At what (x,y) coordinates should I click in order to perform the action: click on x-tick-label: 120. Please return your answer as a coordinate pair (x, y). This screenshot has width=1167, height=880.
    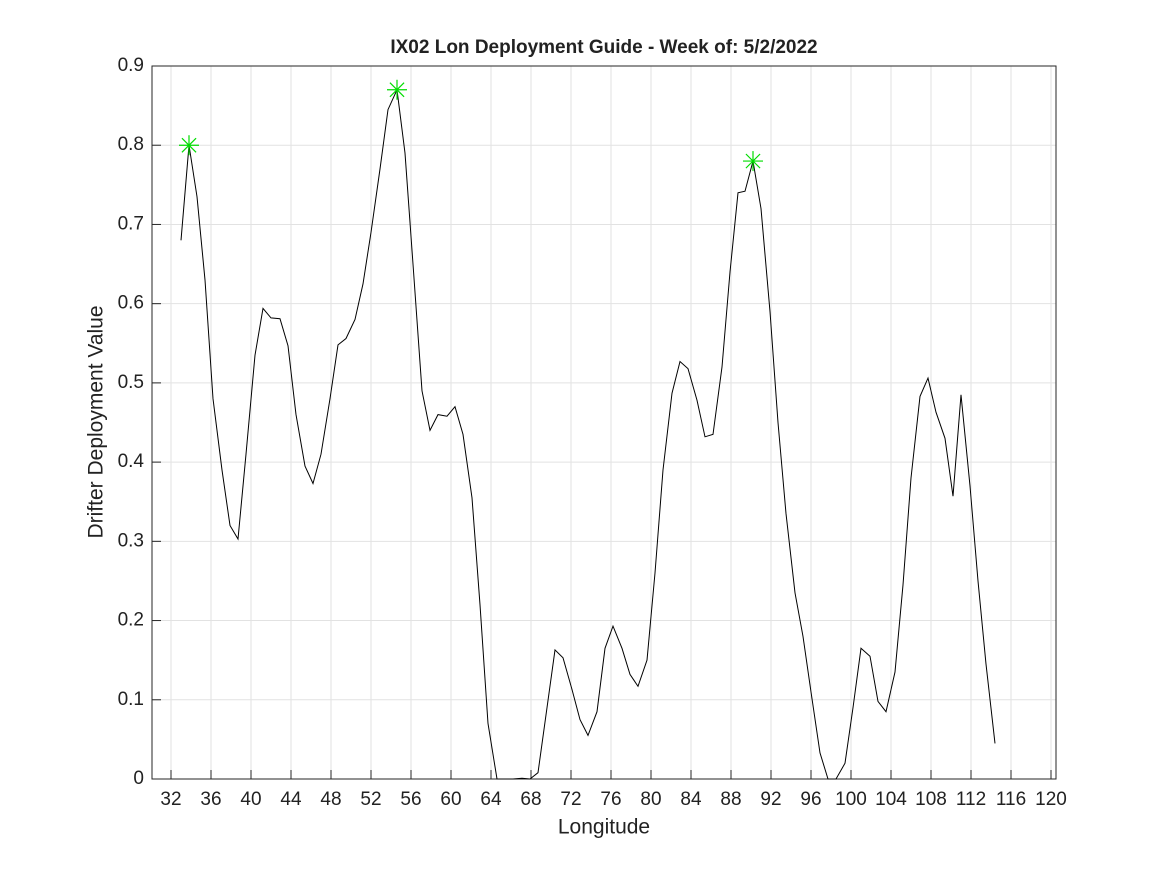
    Looking at the image, I should click on (1051, 799).